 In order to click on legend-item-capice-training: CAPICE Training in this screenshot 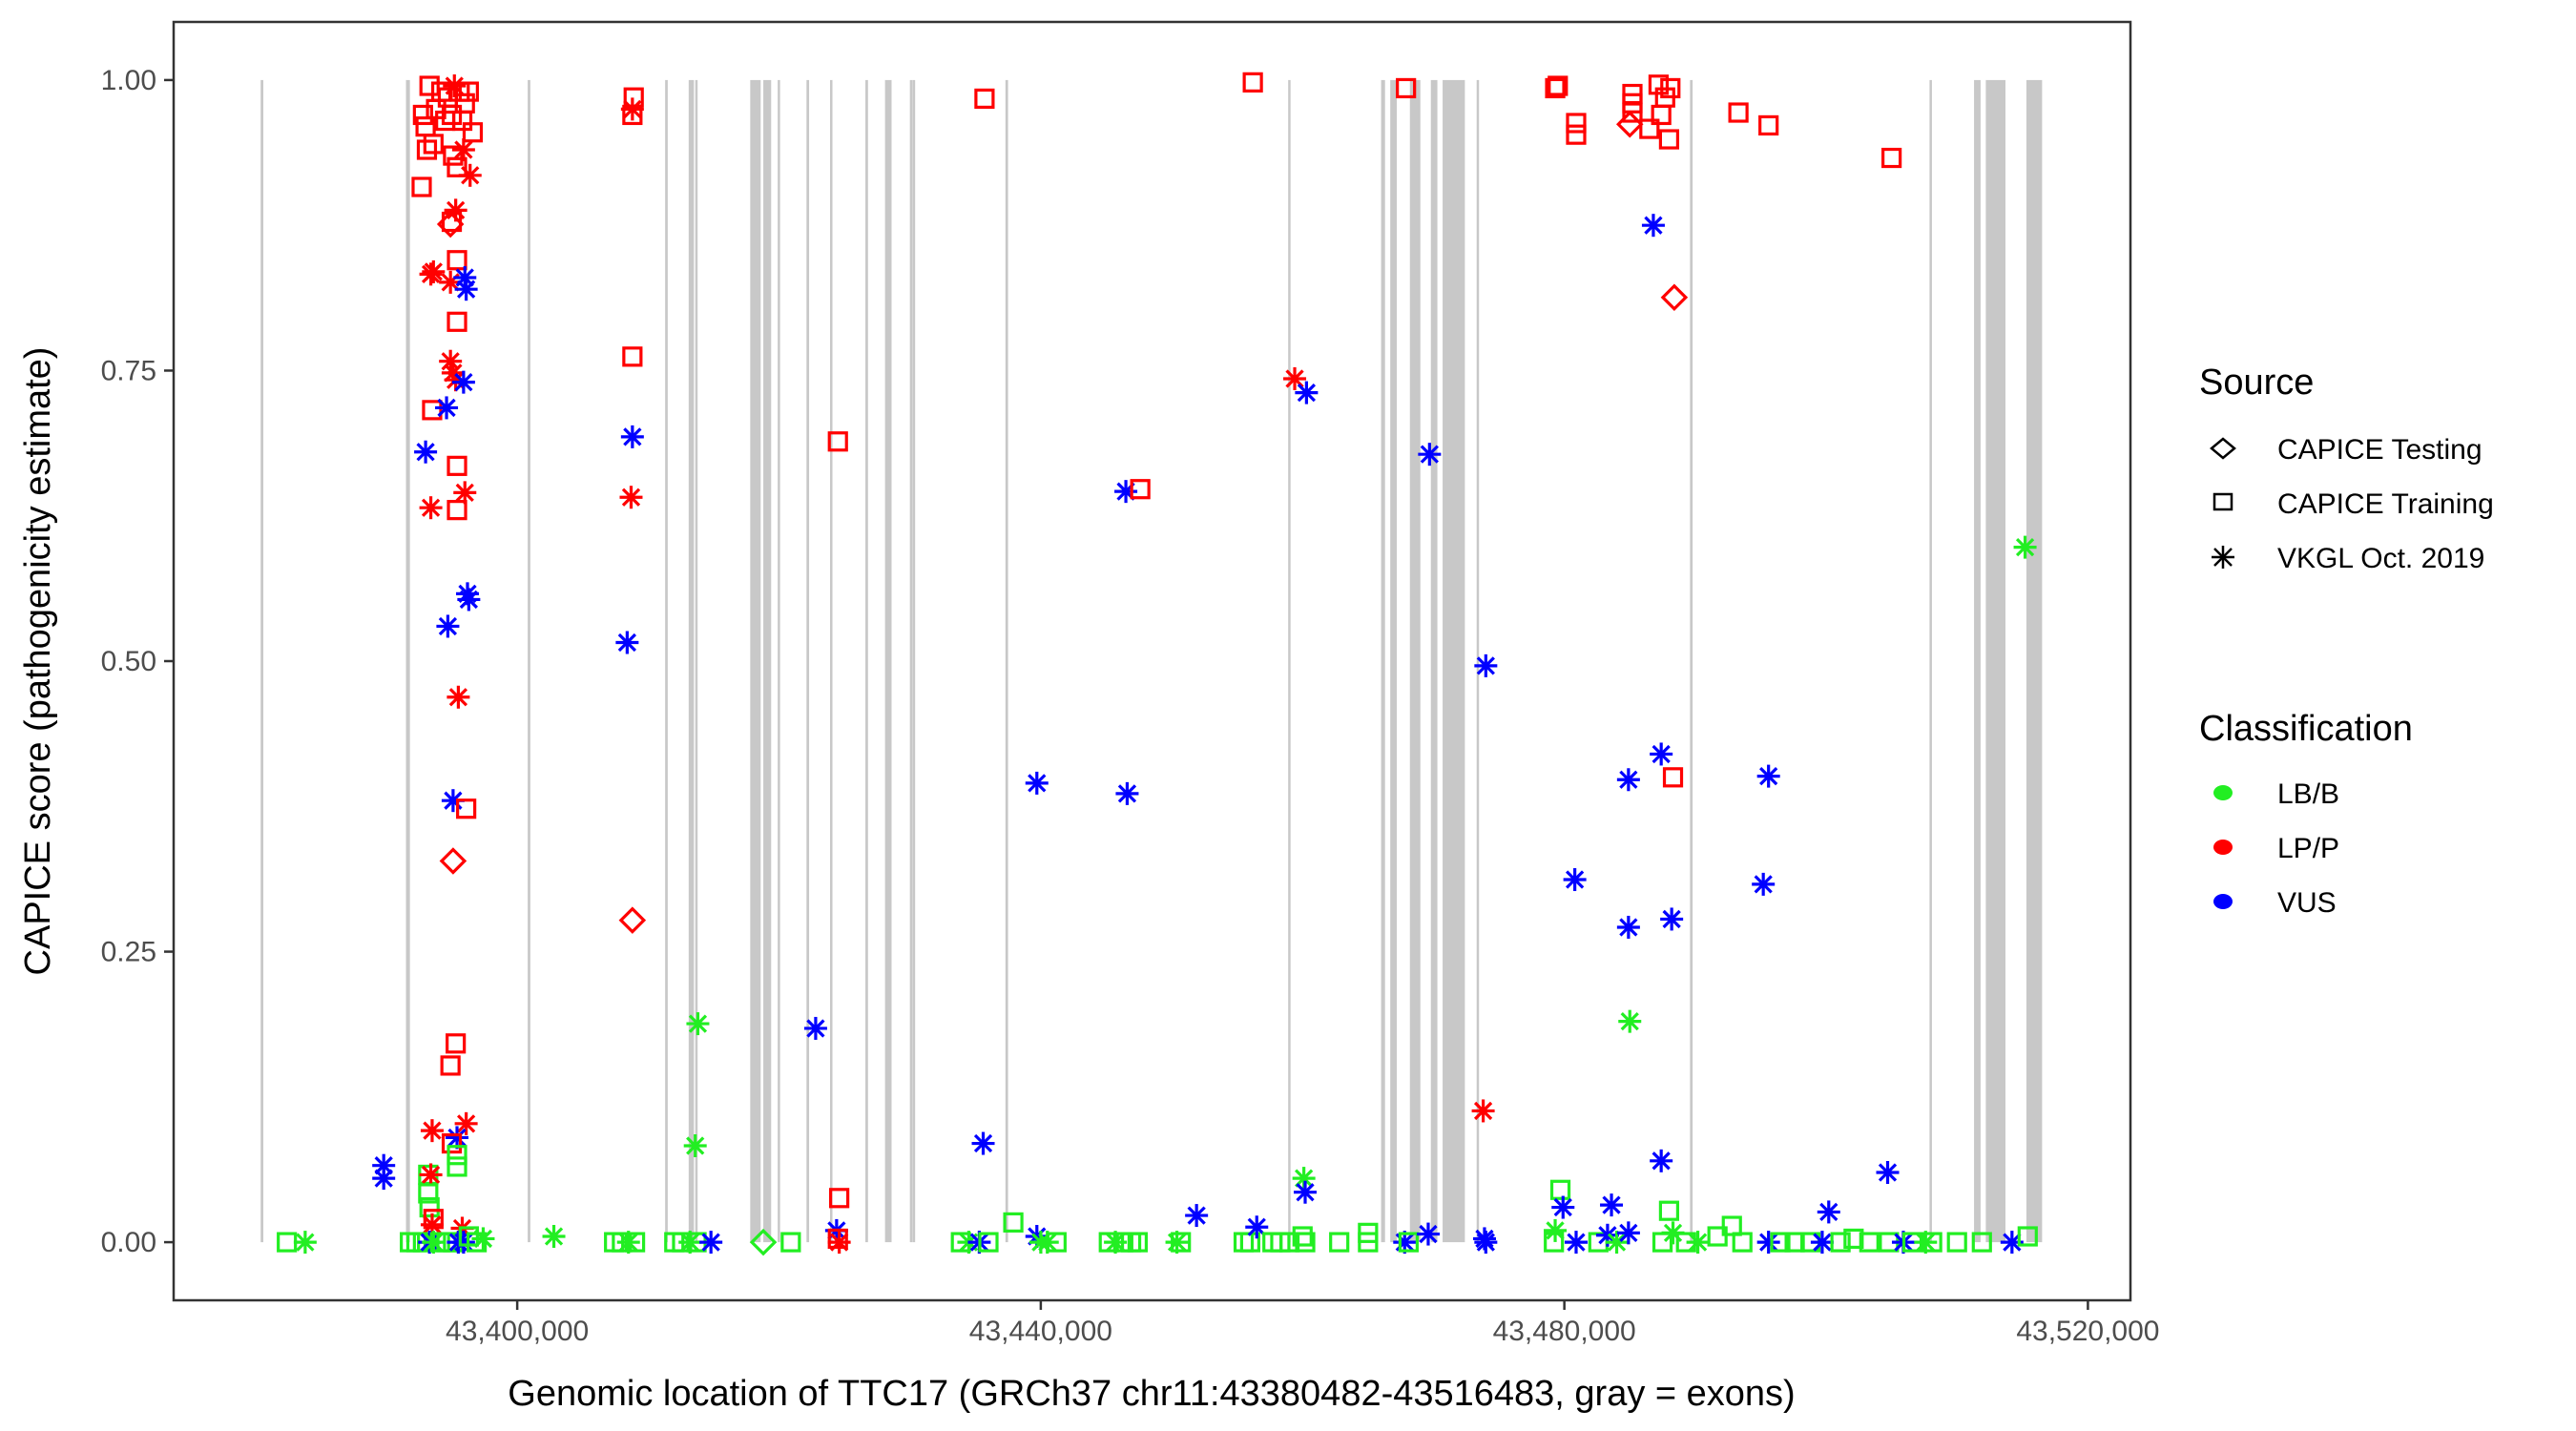, I will do `click(2353, 504)`.